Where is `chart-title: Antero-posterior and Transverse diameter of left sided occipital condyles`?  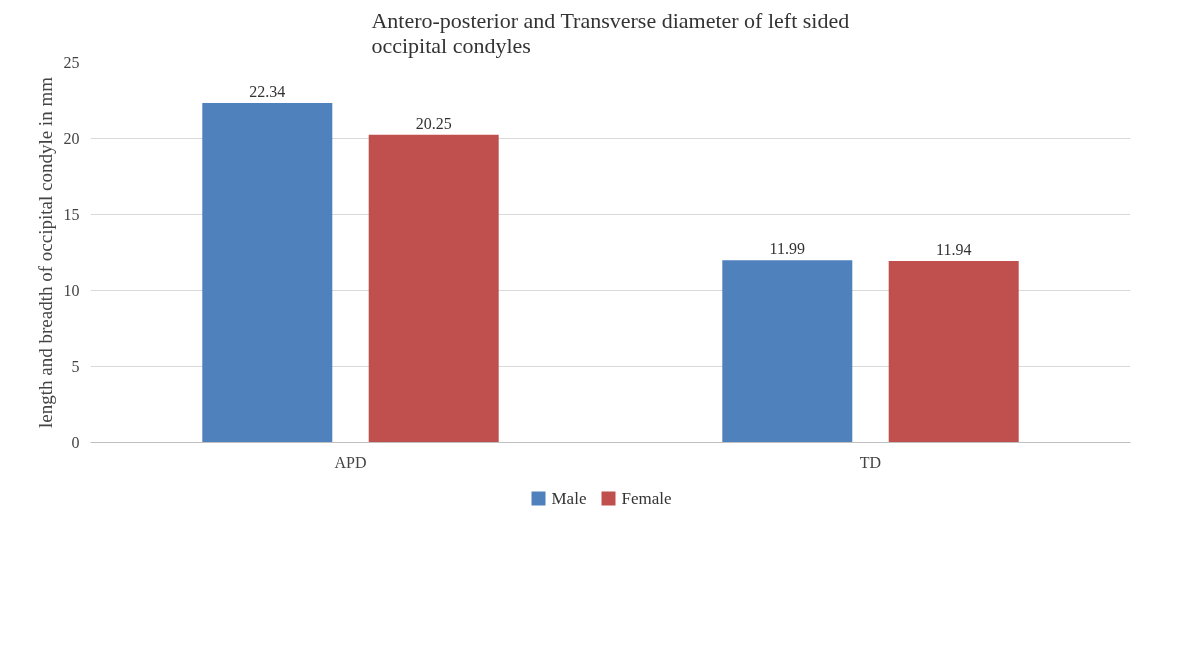
chart-title: Antero-posterior and Transverse diameter of left sided occipital condyles is located at coordinates (610, 32).